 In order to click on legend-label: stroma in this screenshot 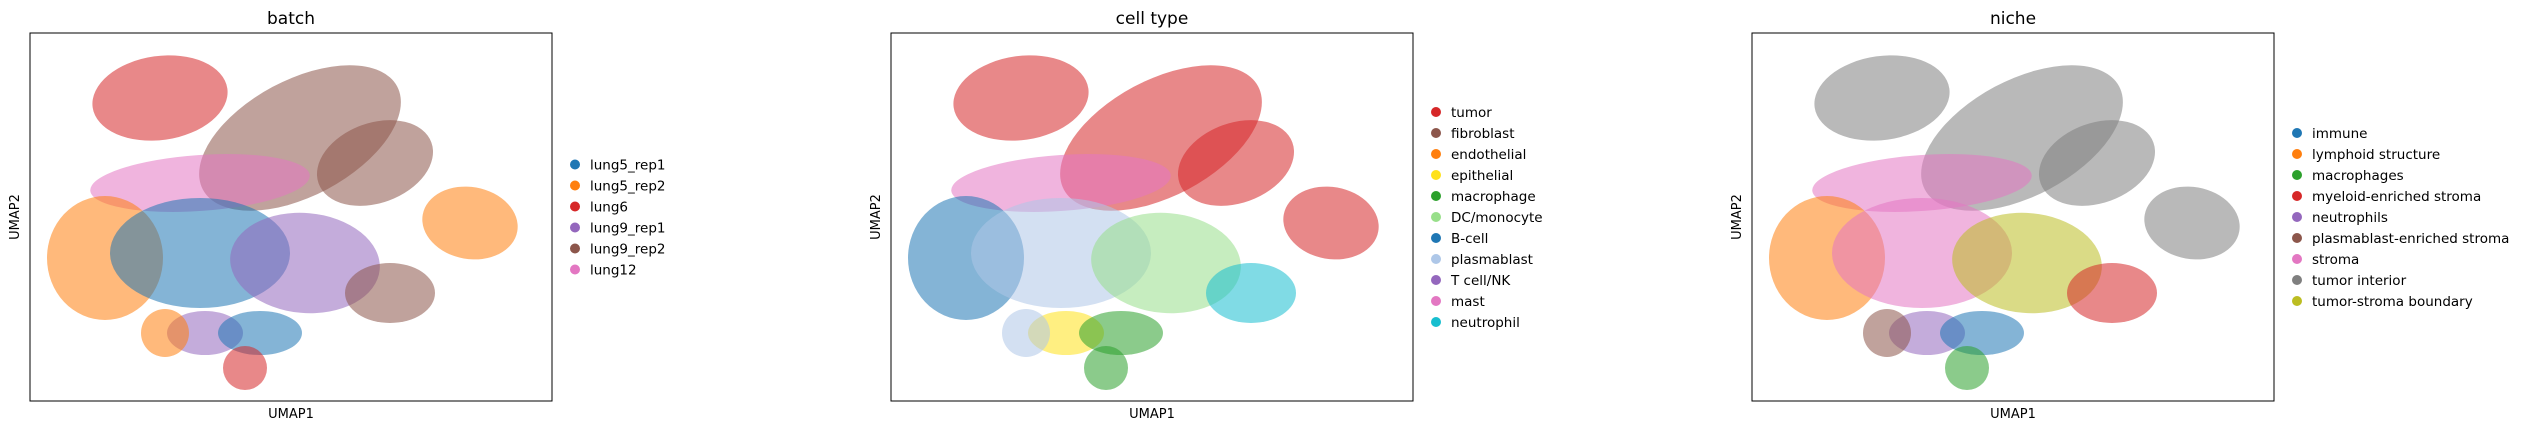, I will do `click(2335, 260)`.